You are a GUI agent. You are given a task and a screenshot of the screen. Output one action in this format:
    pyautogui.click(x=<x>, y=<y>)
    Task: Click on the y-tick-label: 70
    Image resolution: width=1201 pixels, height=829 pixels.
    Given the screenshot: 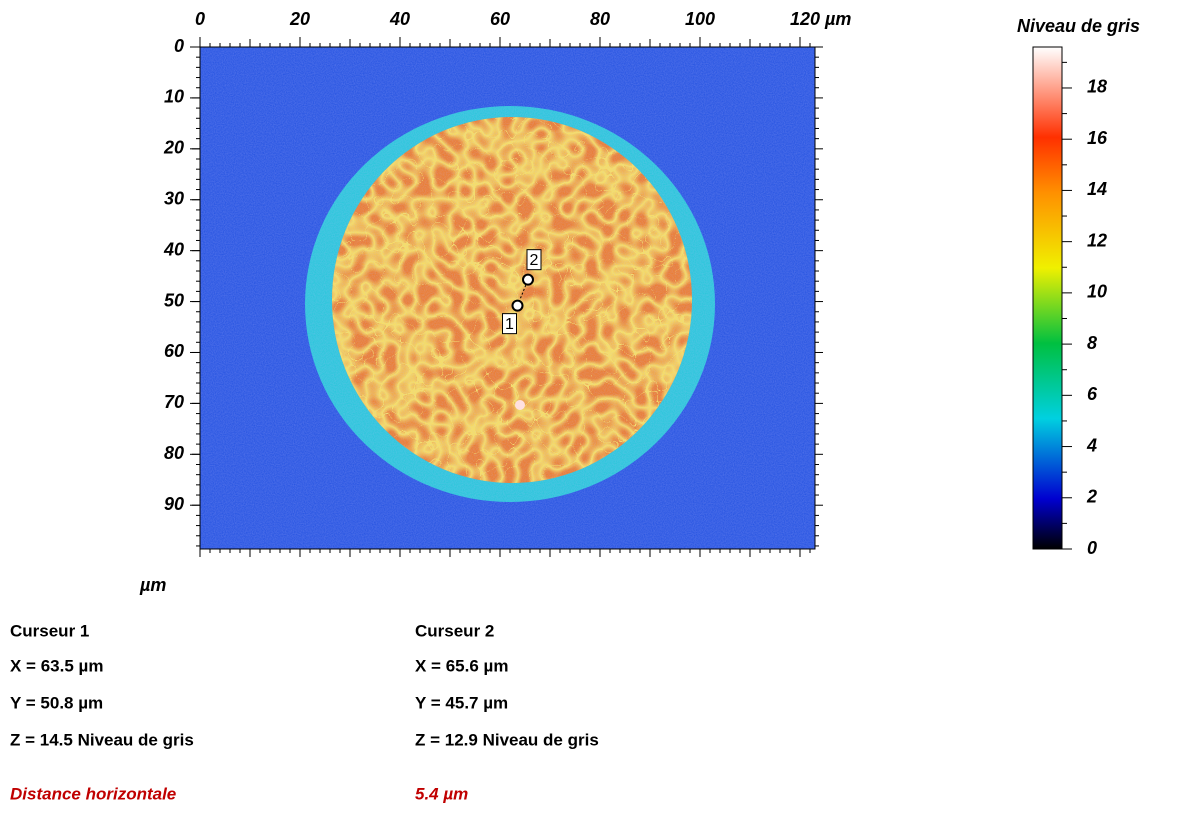 What is the action you would take?
    pyautogui.click(x=174, y=402)
    